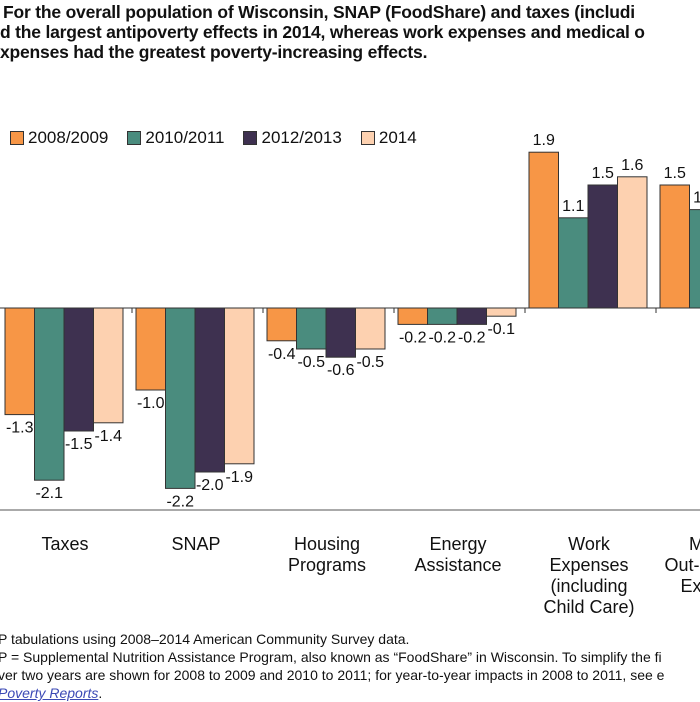 This screenshot has height=702, width=700. I want to click on category-label: Out-of-Pocket, so click(682, 565).